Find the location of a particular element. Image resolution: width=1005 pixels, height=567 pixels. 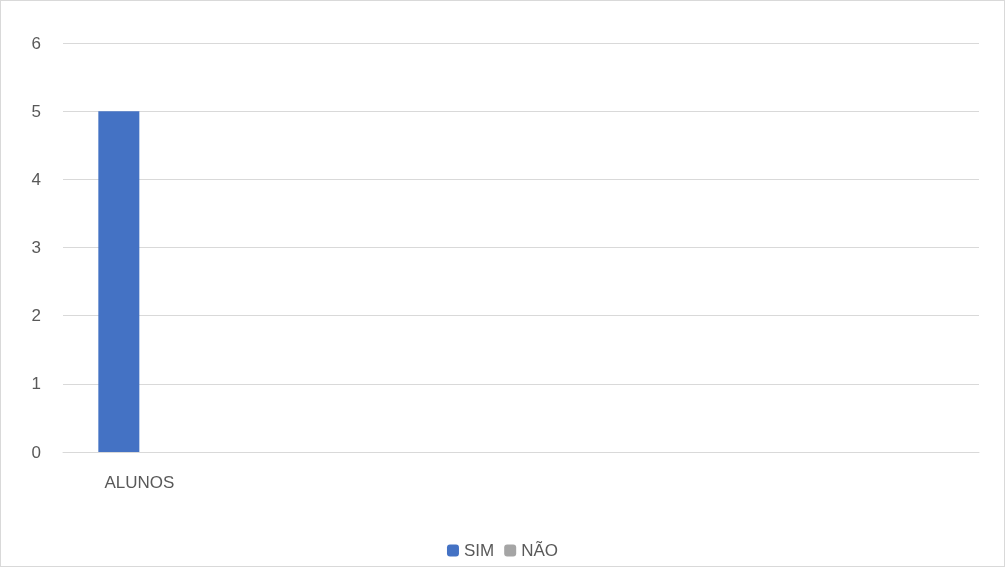

x-tick-label: ALUNOS is located at coordinates (139, 482).